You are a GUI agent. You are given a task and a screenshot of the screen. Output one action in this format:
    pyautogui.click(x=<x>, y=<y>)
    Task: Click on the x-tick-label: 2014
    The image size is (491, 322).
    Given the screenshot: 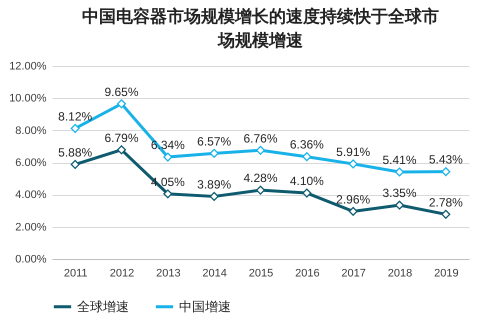 What is the action you would take?
    pyautogui.click(x=214, y=274)
    